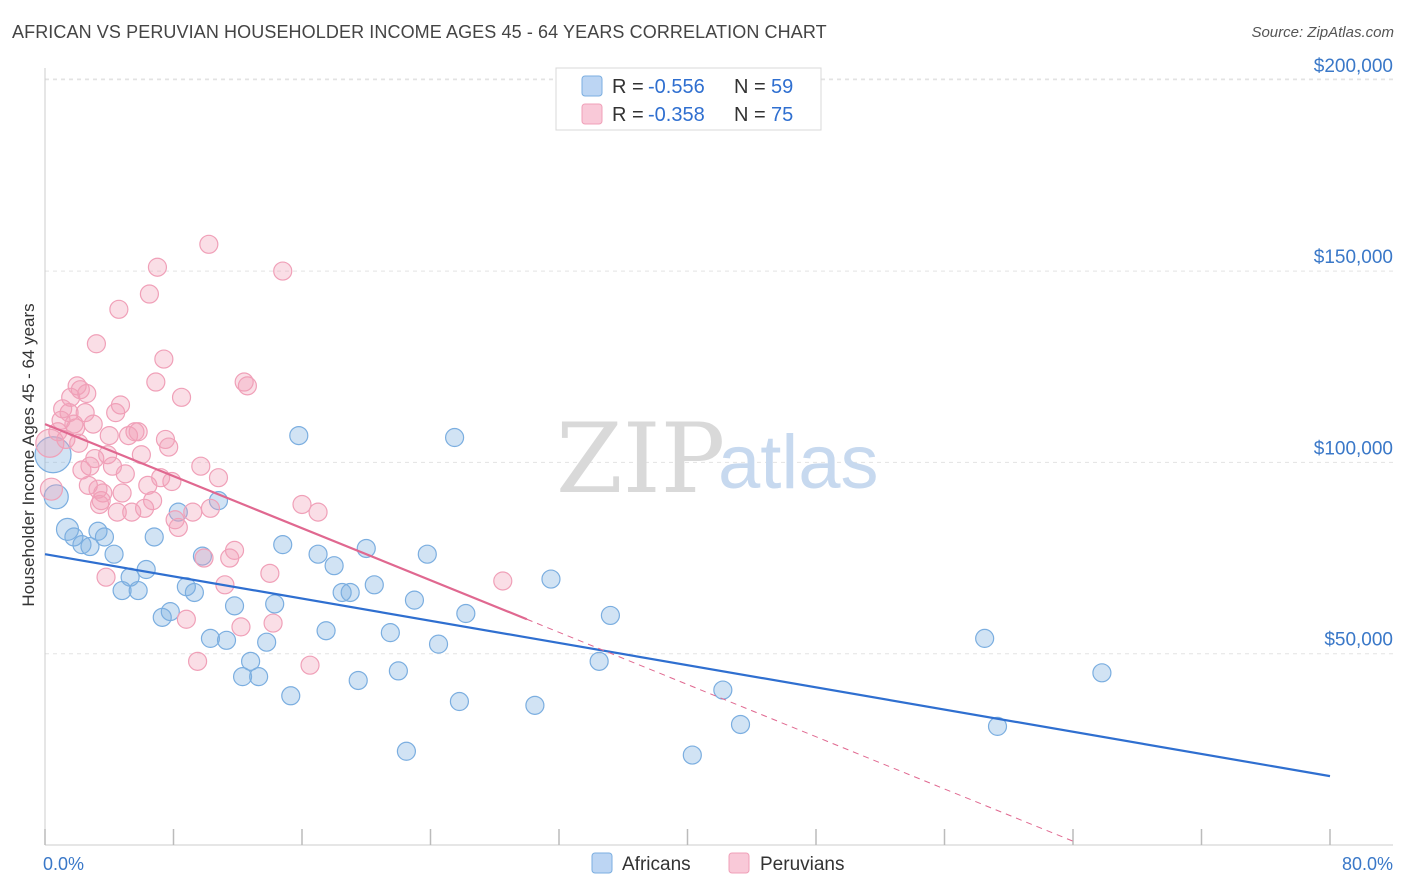  Describe the element at coordinates (798, 462) in the screenshot. I see `watermark-atlas: atlas` at that location.